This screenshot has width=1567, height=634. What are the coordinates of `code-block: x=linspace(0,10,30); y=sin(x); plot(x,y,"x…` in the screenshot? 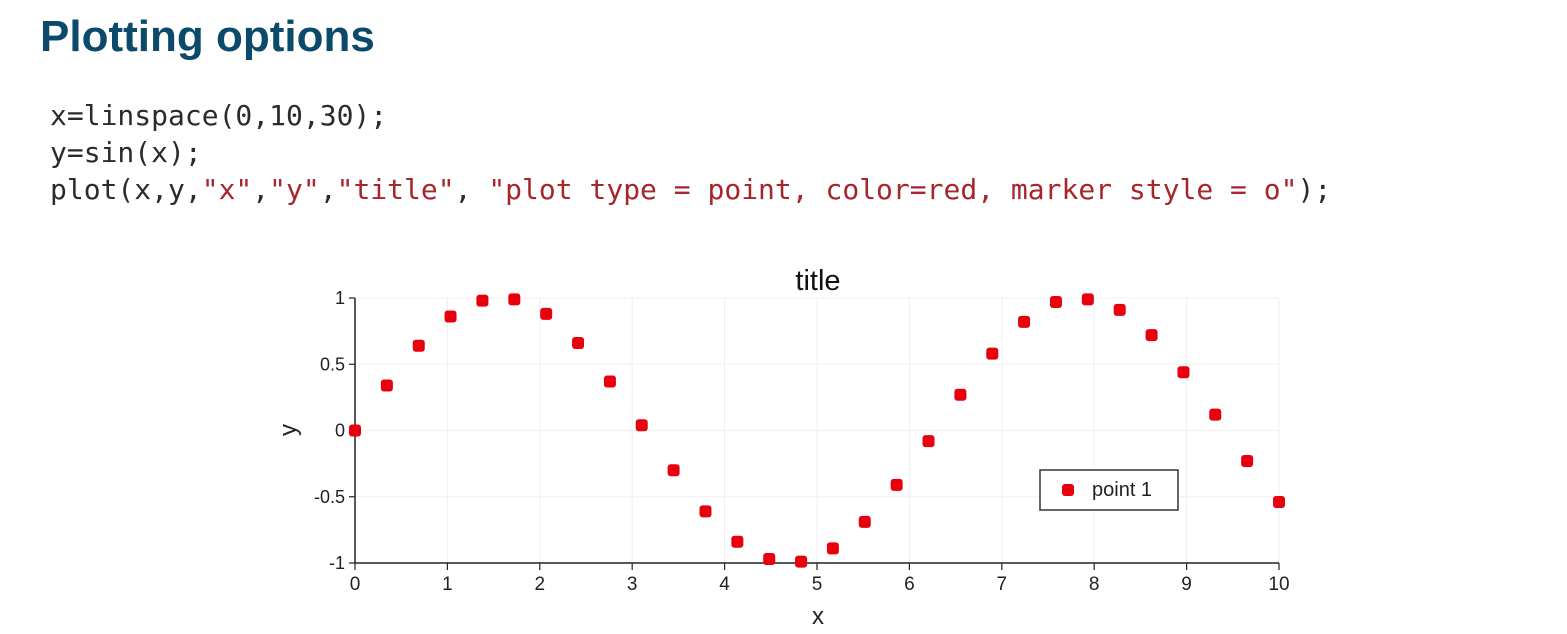 It's located at (690, 152).